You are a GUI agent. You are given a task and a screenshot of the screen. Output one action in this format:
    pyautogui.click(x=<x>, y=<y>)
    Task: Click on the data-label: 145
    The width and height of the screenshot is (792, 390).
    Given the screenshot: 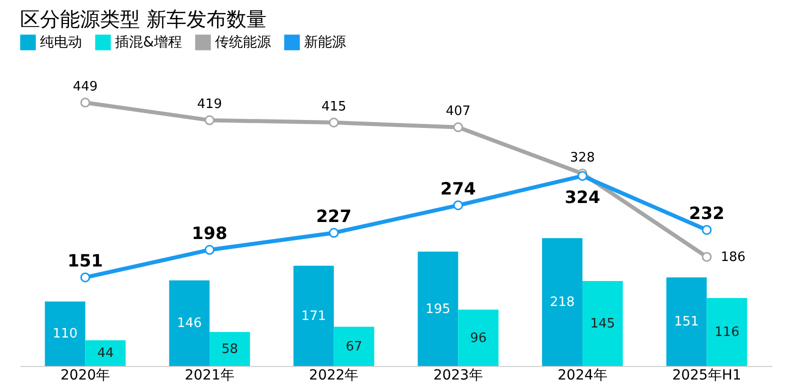 What is the action you would take?
    pyautogui.click(x=603, y=324)
    